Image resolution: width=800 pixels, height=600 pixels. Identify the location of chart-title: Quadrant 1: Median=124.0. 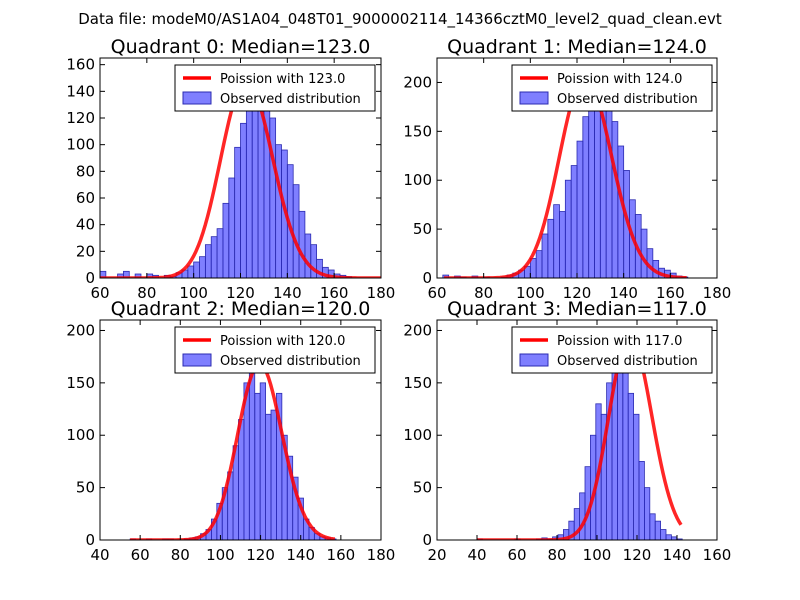
(577, 47).